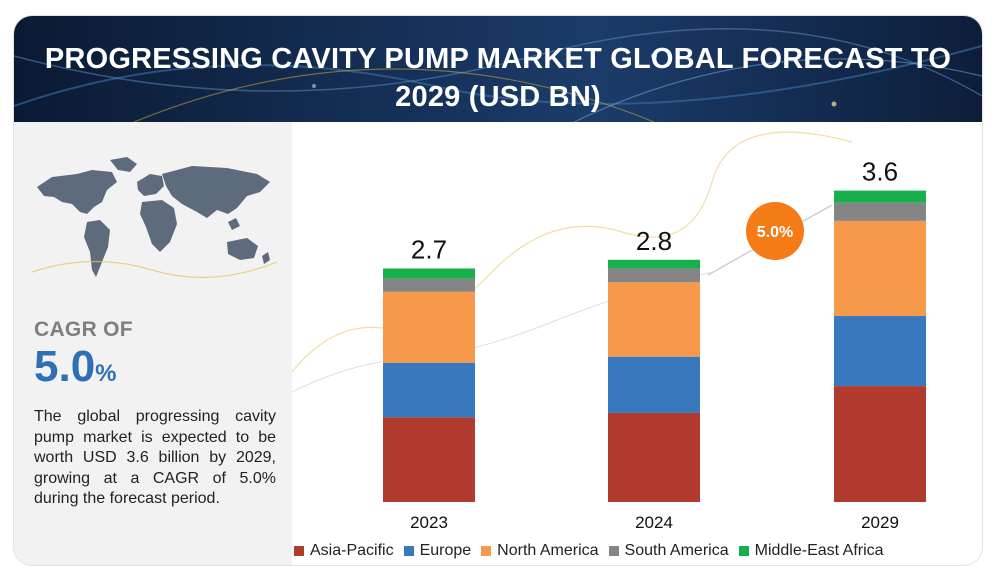 The image size is (997, 574). I want to click on legend-item-north-america: North America, so click(540, 551).